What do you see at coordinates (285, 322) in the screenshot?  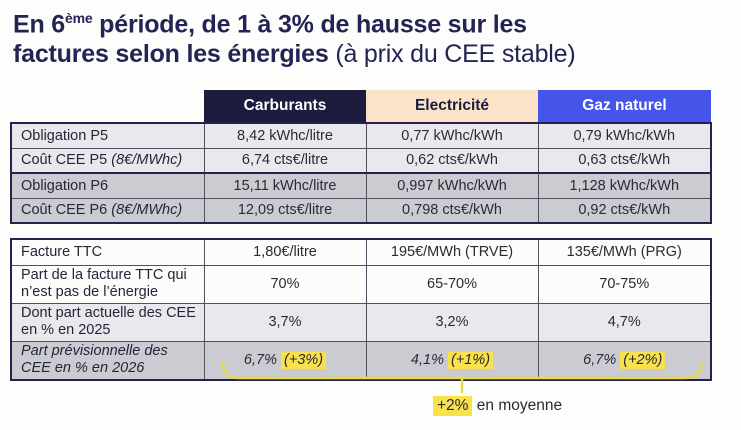 I see `cell-value: 3,7%` at bounding box center [285, 322].